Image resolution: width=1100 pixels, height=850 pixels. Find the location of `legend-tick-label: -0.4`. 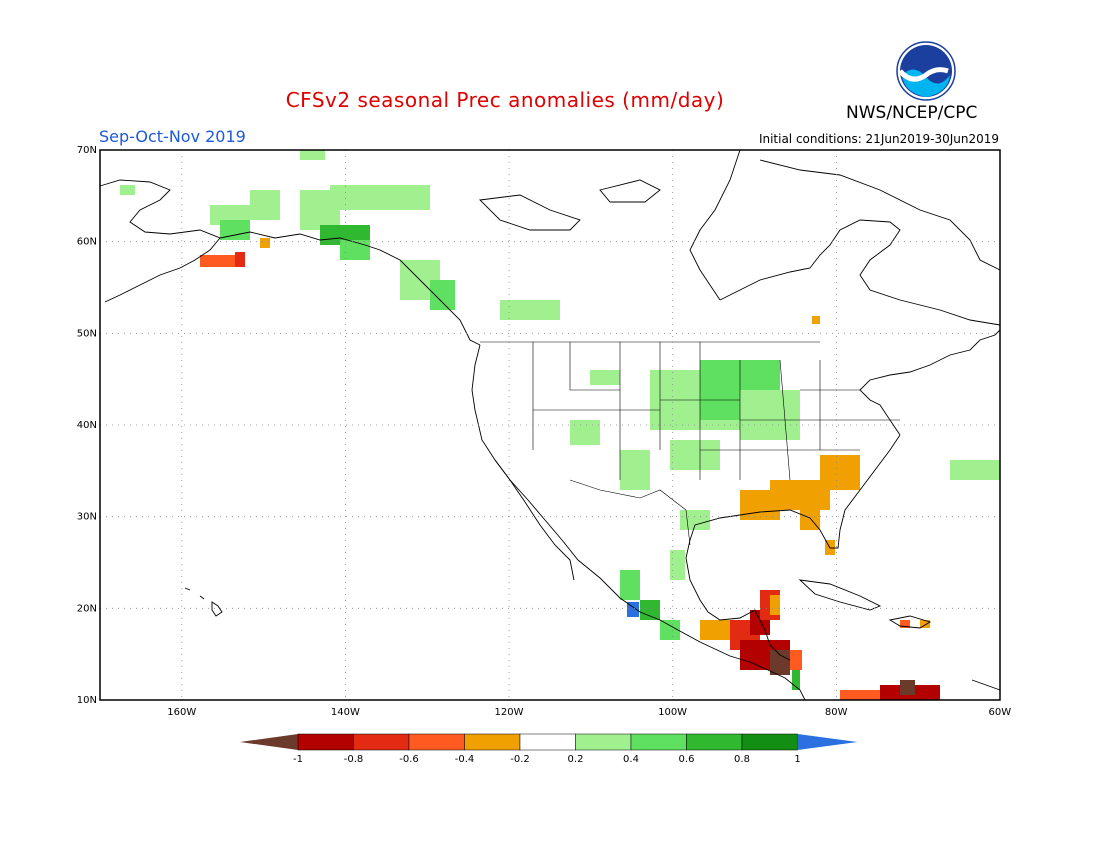

legend-tick-label: -0.4 is located at coordinates (465, 759).